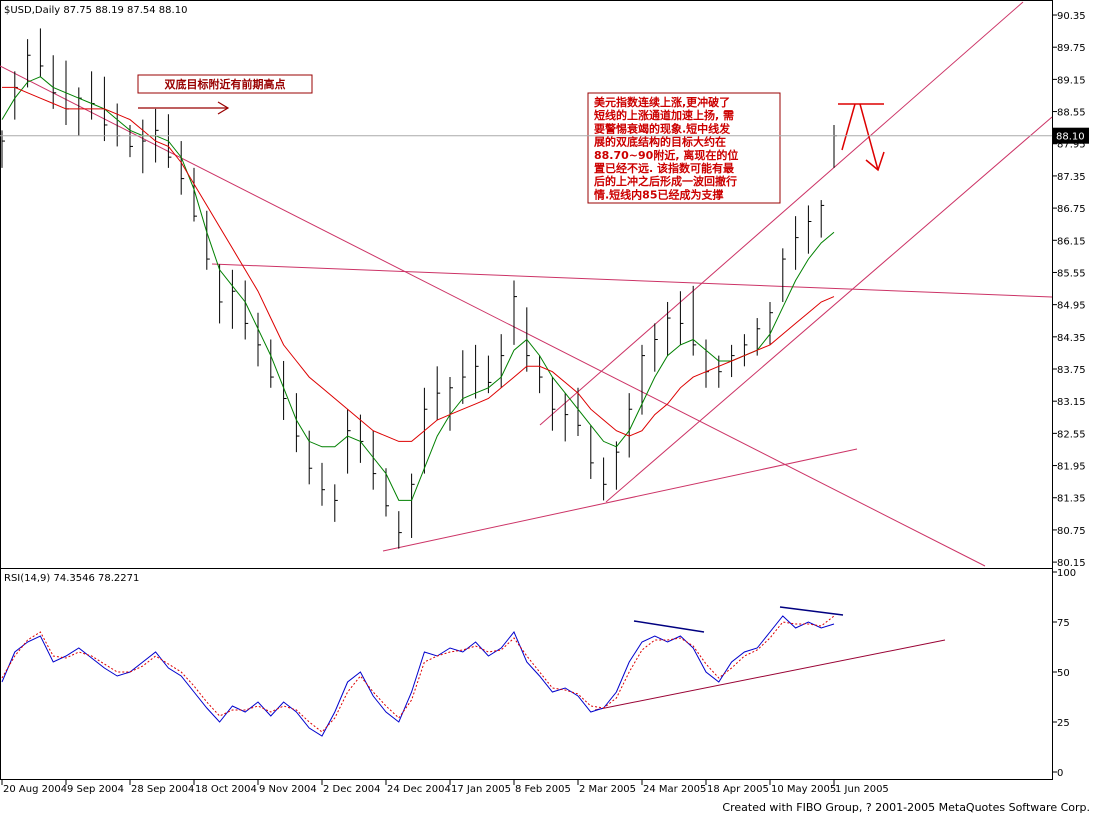  What do you see at coordinates (226, 789) in the screenshot?
I see `x-tick-label: 18 Oct 2004` at bounding box center [226, 789].